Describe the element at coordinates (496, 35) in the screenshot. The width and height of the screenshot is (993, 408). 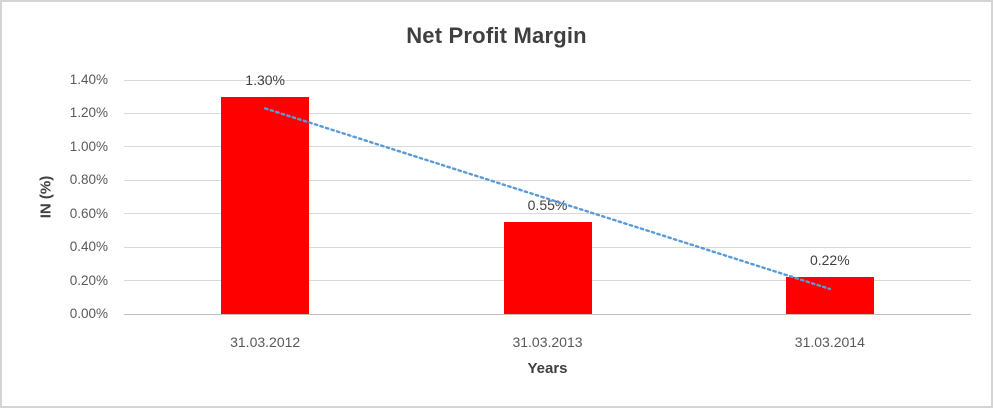
I see `chart-title: Net Profit Margin` at that location.